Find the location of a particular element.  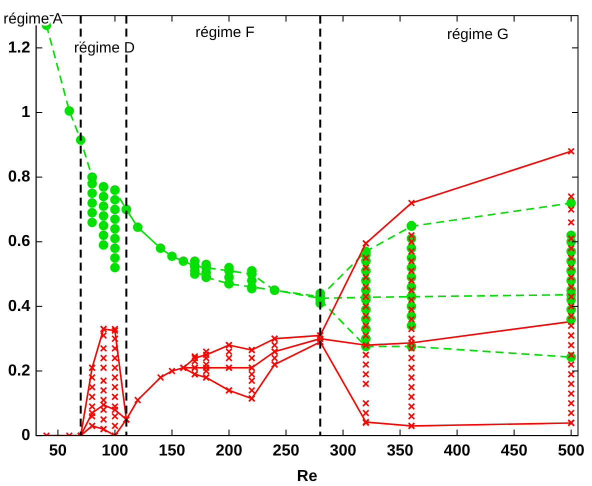

y-tick-label: 0.6 is located at coordinates (19, 241).